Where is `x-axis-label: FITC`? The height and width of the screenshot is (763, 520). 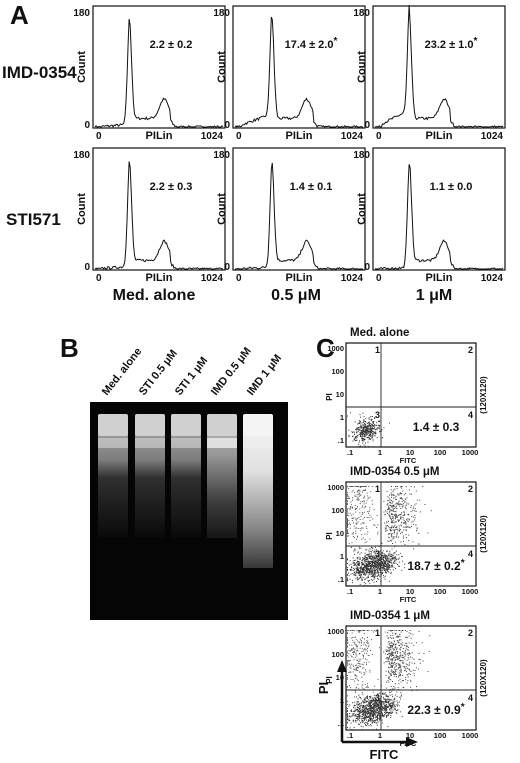
x-axis-label: FITC is located at coordinates (408, 460).